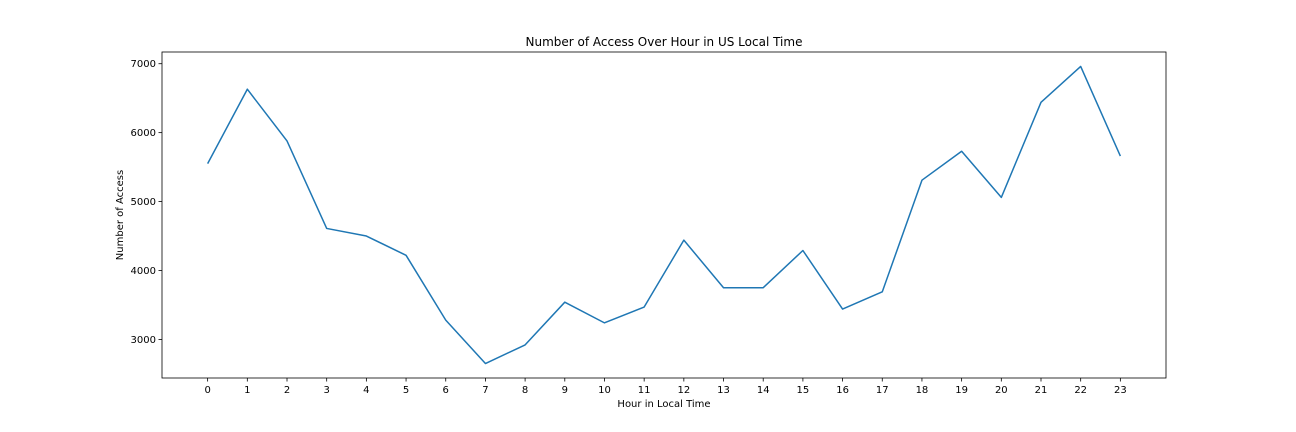 This screenshot has height=432, width=1296. Describe the element at coordinates (842, 390) in the screenshot. I see `x-tick-label: 16` at that location.